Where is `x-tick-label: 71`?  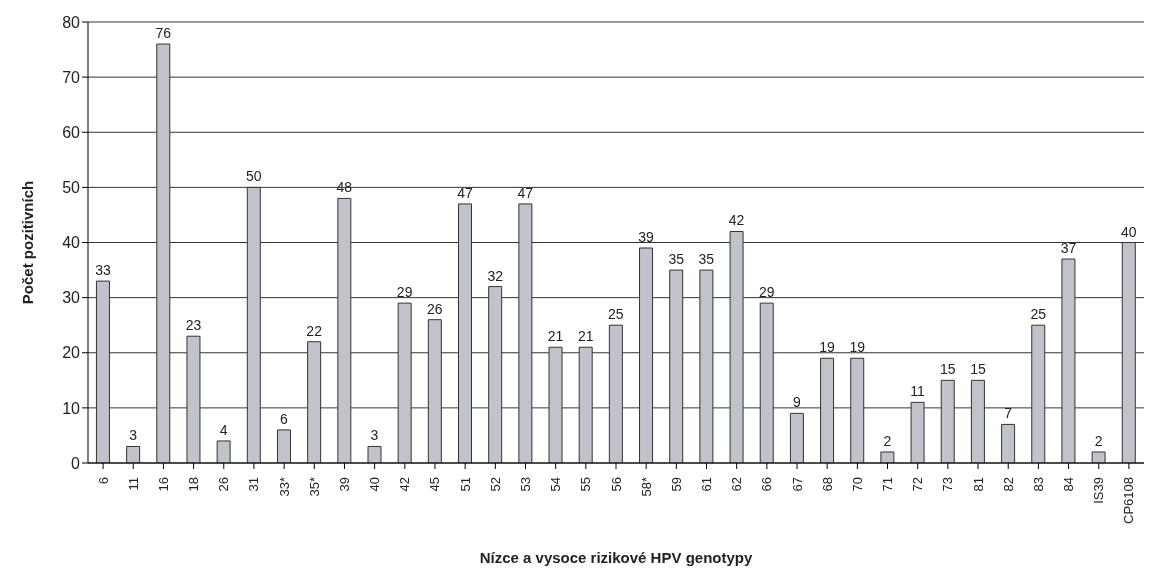 x-tick-label: 71 is located at coordinates (888, 484).